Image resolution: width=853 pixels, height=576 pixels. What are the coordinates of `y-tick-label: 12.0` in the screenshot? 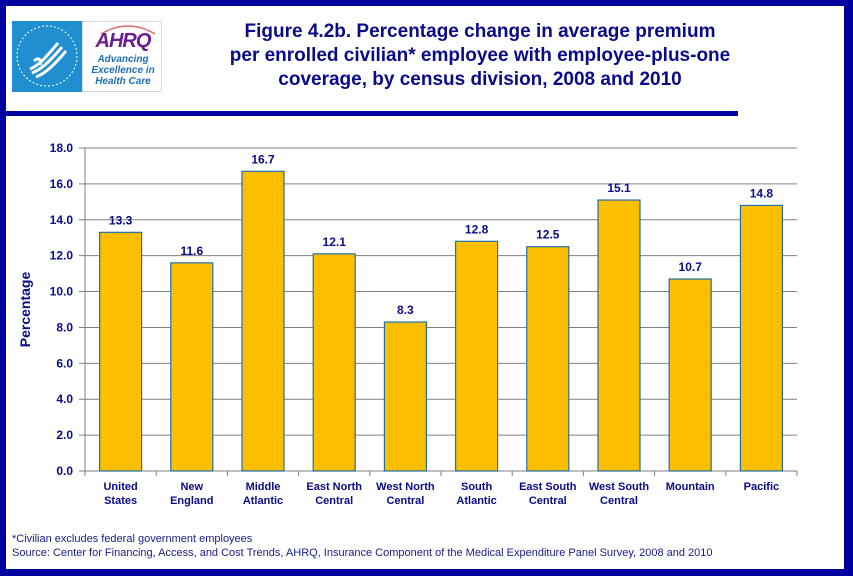 It's located at (62, 256).